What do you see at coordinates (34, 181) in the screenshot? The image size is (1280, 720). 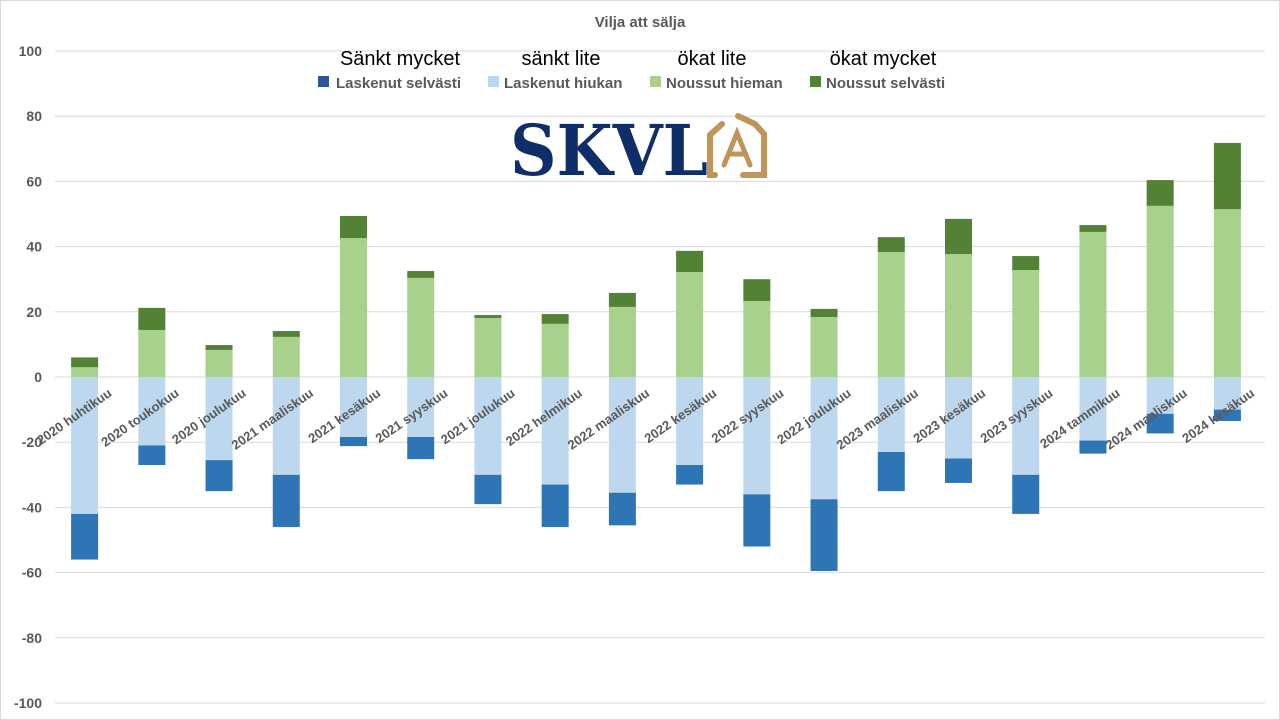 I see `y-tick-label: 60` at bounding box center [34, 181].